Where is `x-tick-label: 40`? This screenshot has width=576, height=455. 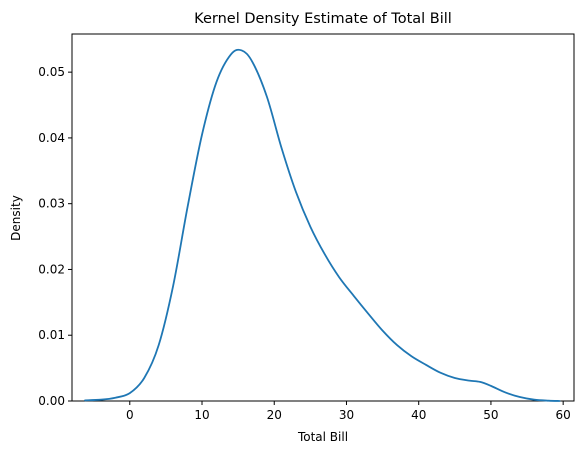
x-tick-label: 40 is located at coordinates (418, 415).